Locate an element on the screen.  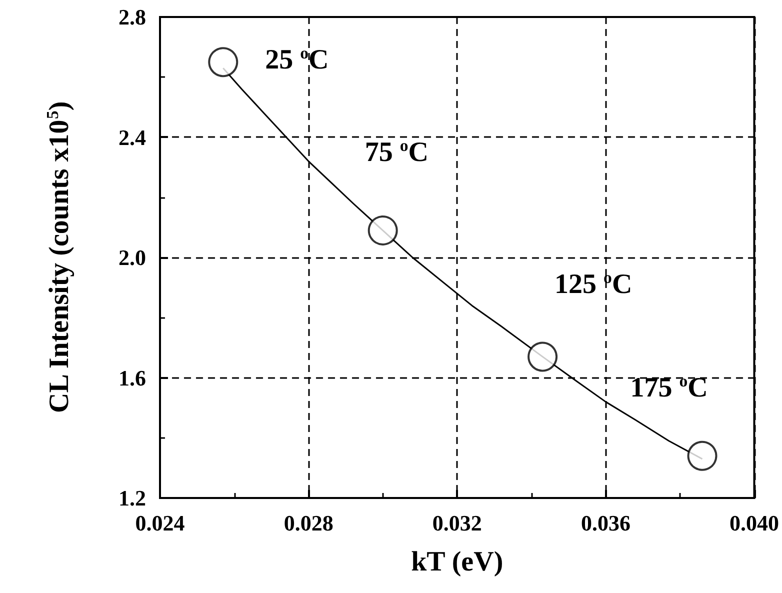
y-tick-label: 2.0 is located at coordinates (132, 257).